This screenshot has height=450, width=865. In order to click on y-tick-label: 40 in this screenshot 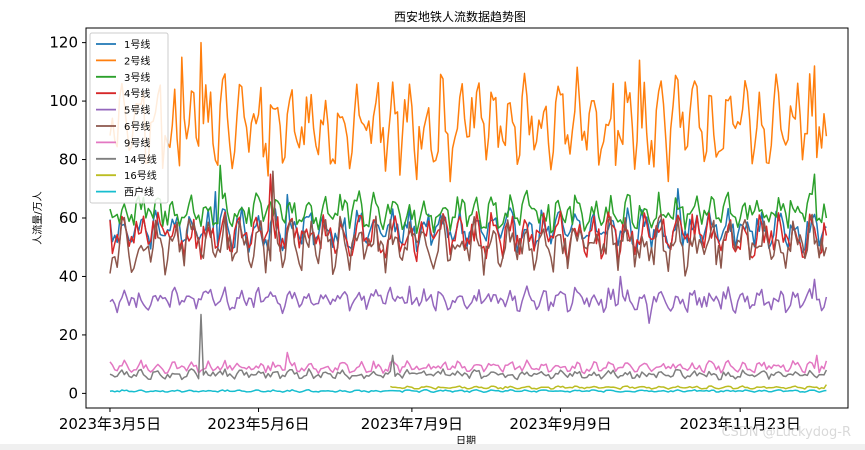, I will do `click(68, 276)`.